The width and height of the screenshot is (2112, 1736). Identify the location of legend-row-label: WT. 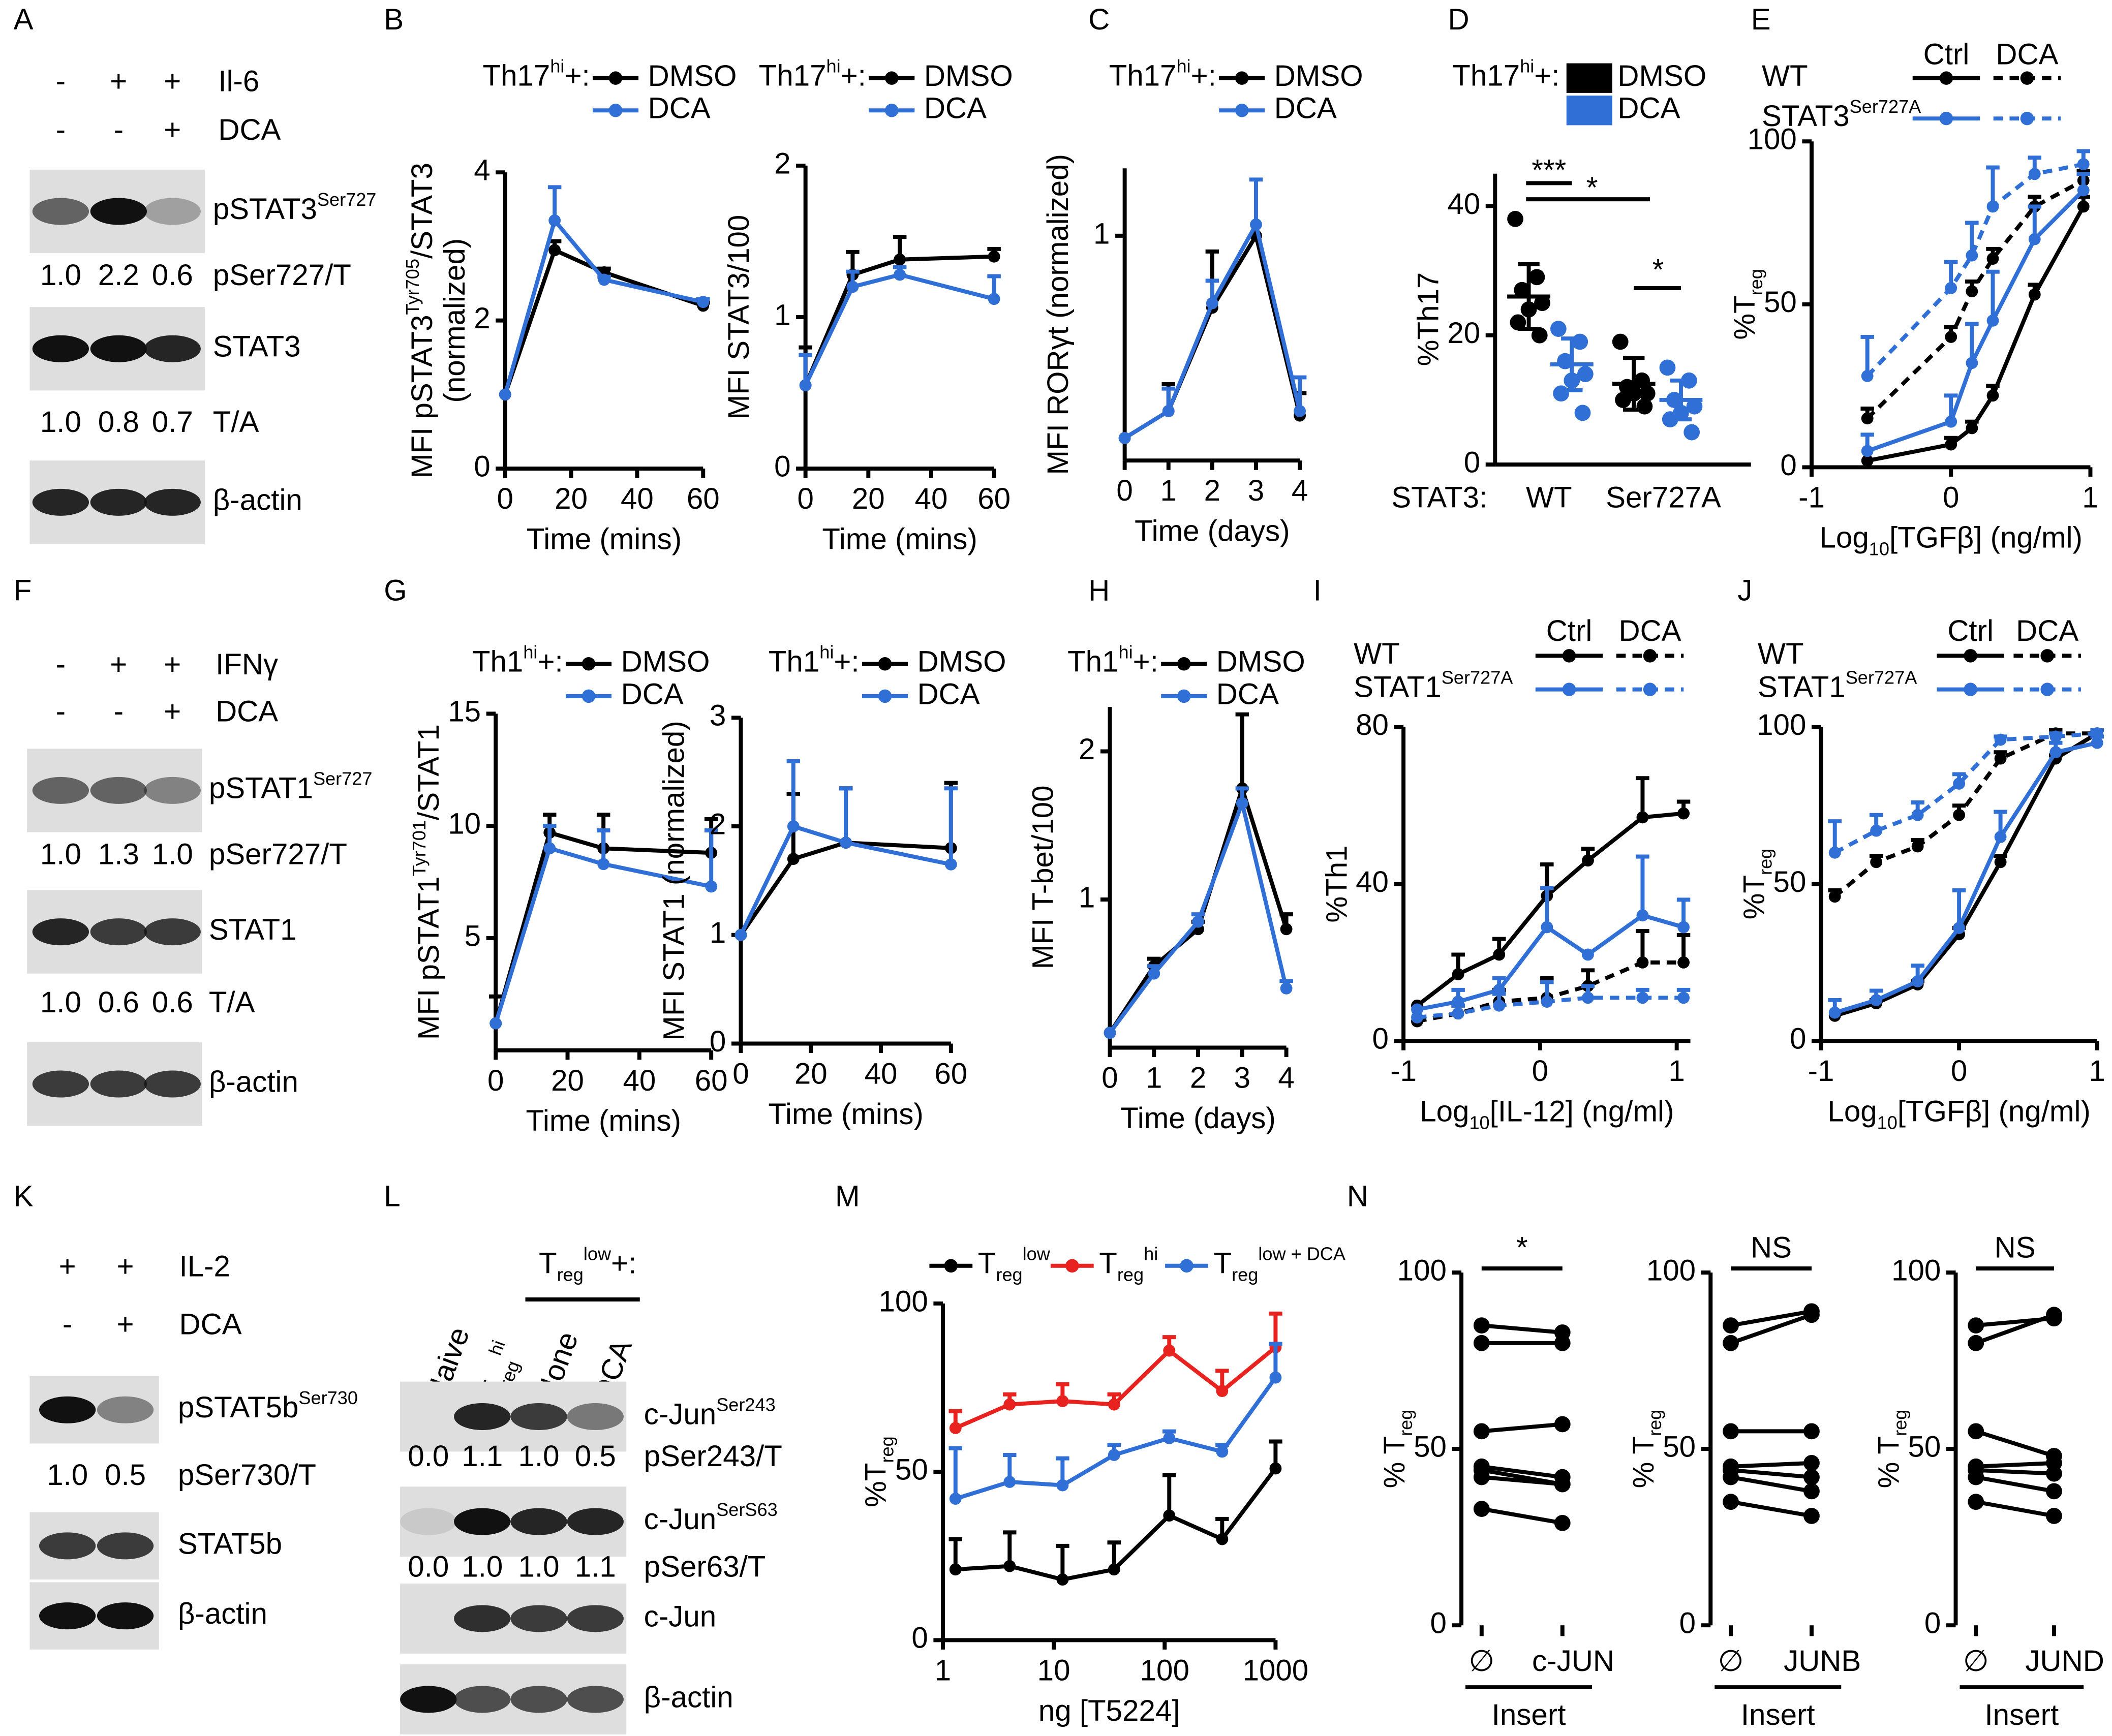
(1781, 653).